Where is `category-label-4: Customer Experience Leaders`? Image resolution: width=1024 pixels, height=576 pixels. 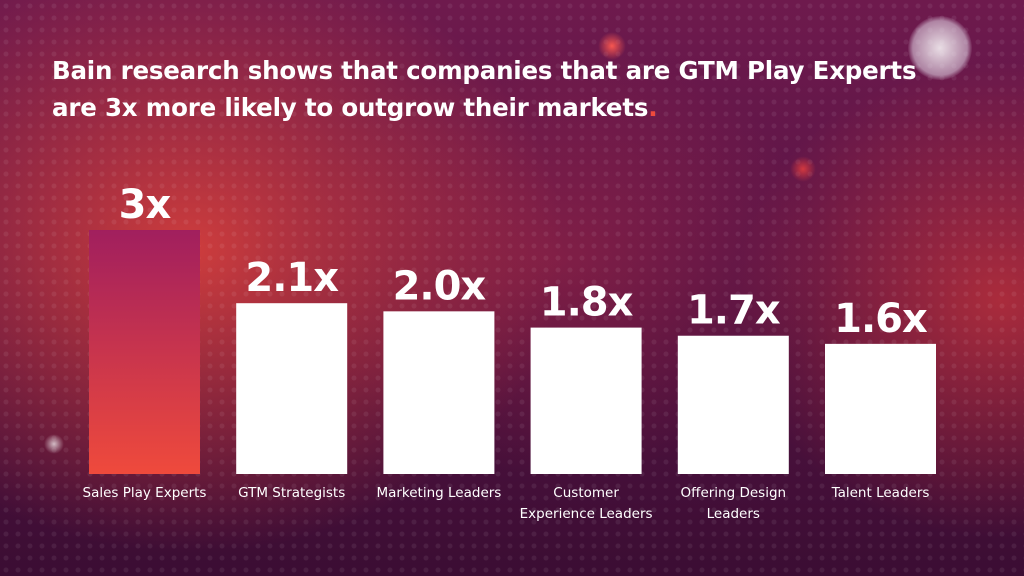 category-label-4: Customer Experience Leaders is located at coordinates (586, 503).